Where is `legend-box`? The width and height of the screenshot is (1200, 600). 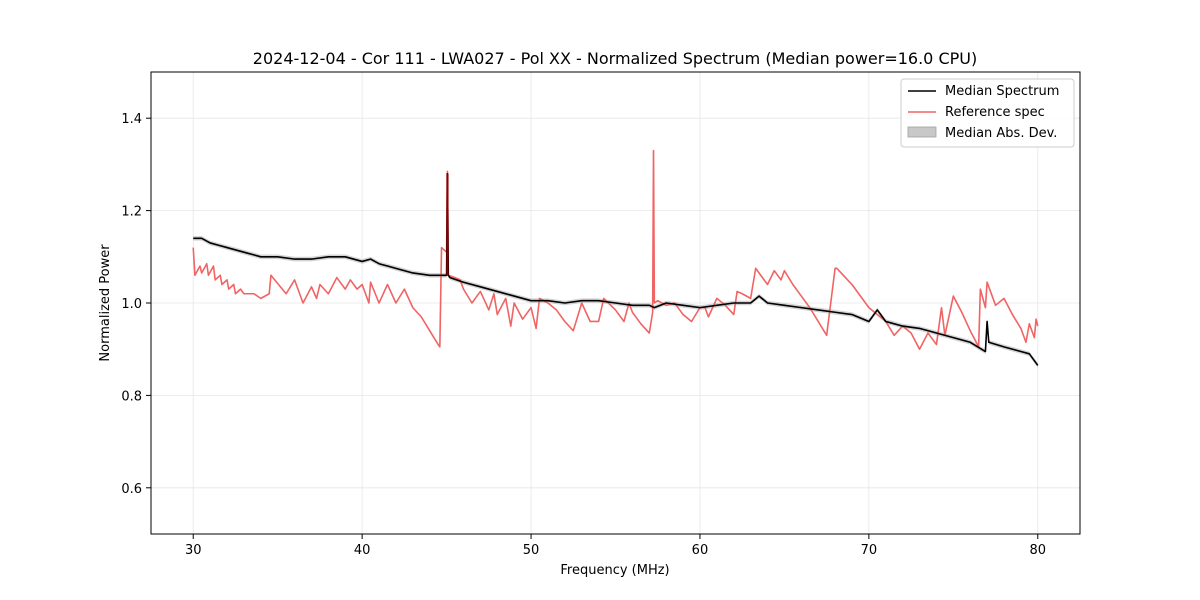
legend-box is located at coordinates (987, 113).